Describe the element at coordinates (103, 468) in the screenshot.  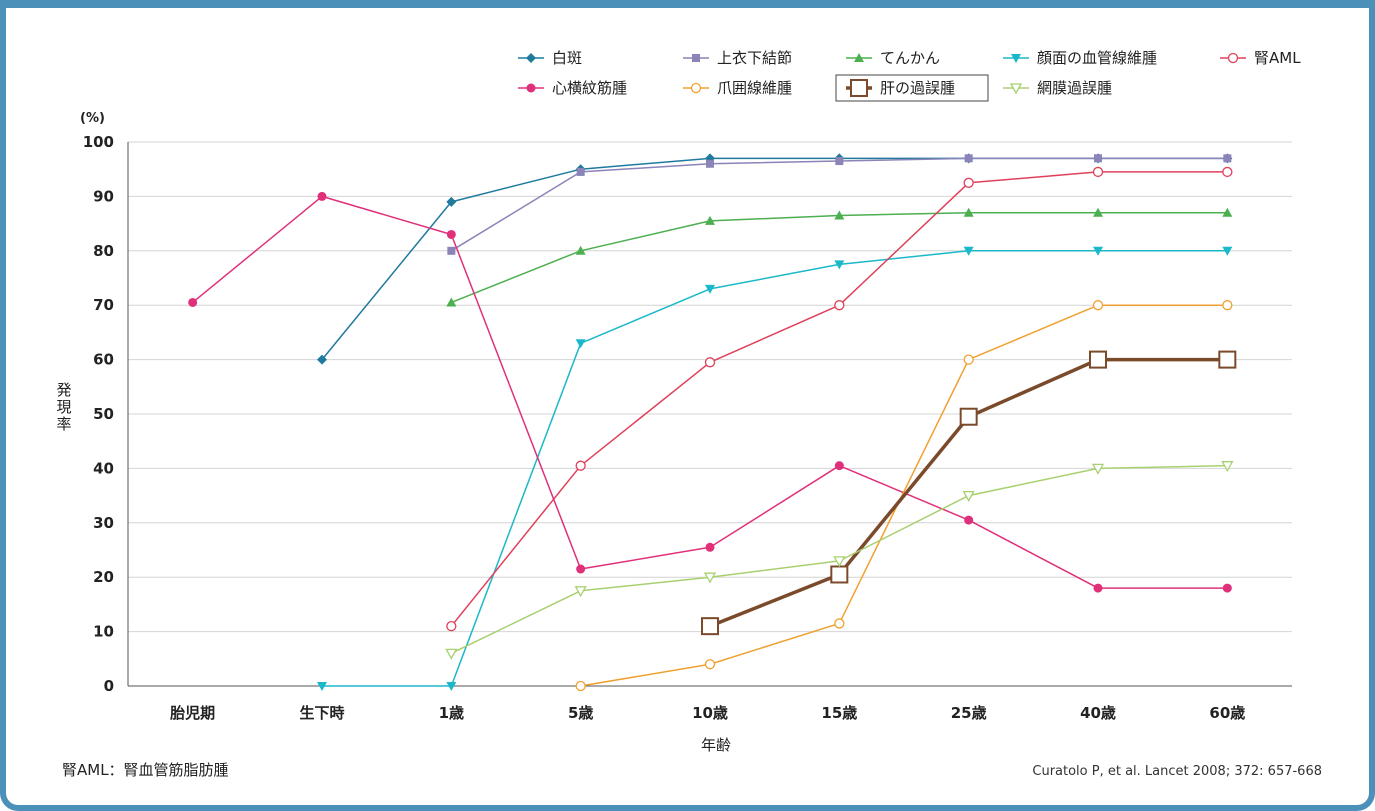
I see `y-tick-label: 40` at that location.